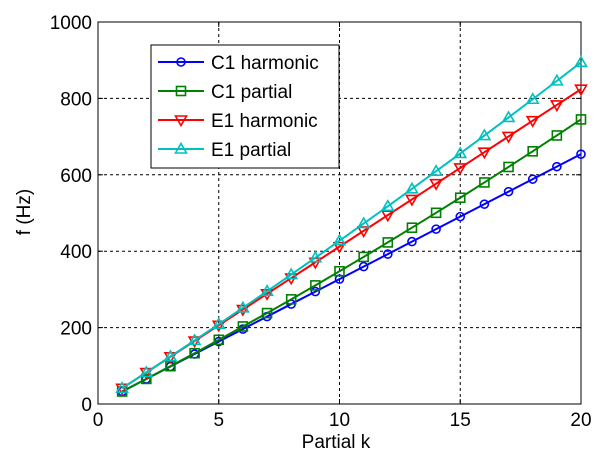 This screenshot has width=594, height=462. Describe the element at coordinates (251, 92) in the screenshot. I see `legend-label: C1 partial` at that location.